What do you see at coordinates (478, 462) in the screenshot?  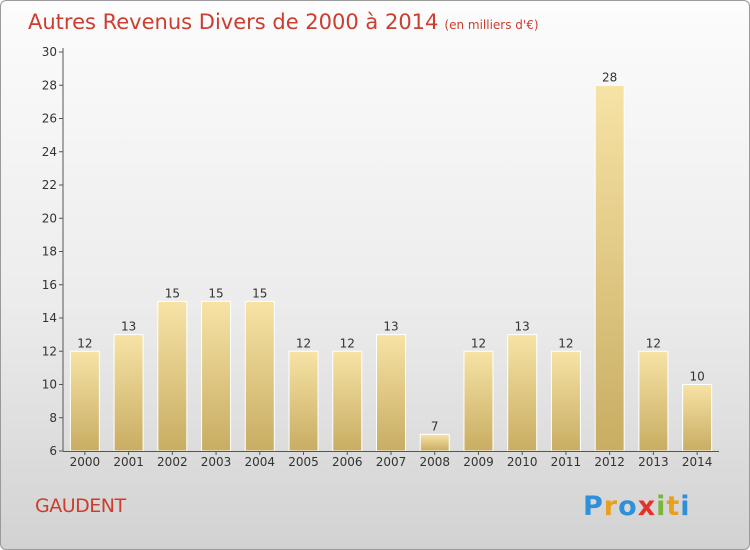 I see `x-tick-label: 2009` at bounding box center [478, 462].